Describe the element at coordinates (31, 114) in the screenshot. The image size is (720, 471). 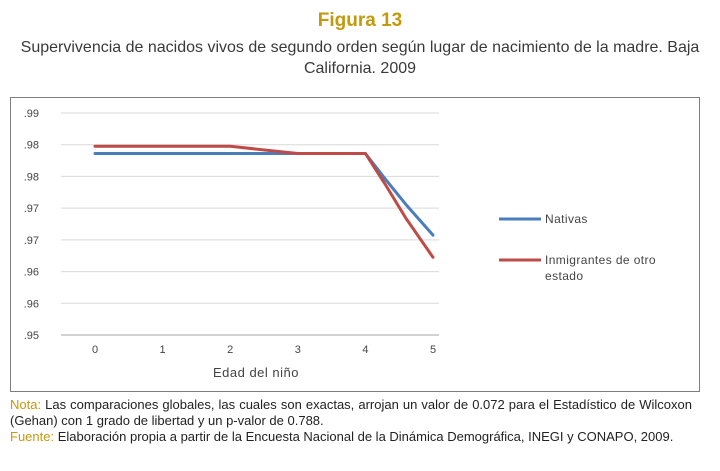
I see `y-tick-label: .99` at that location.